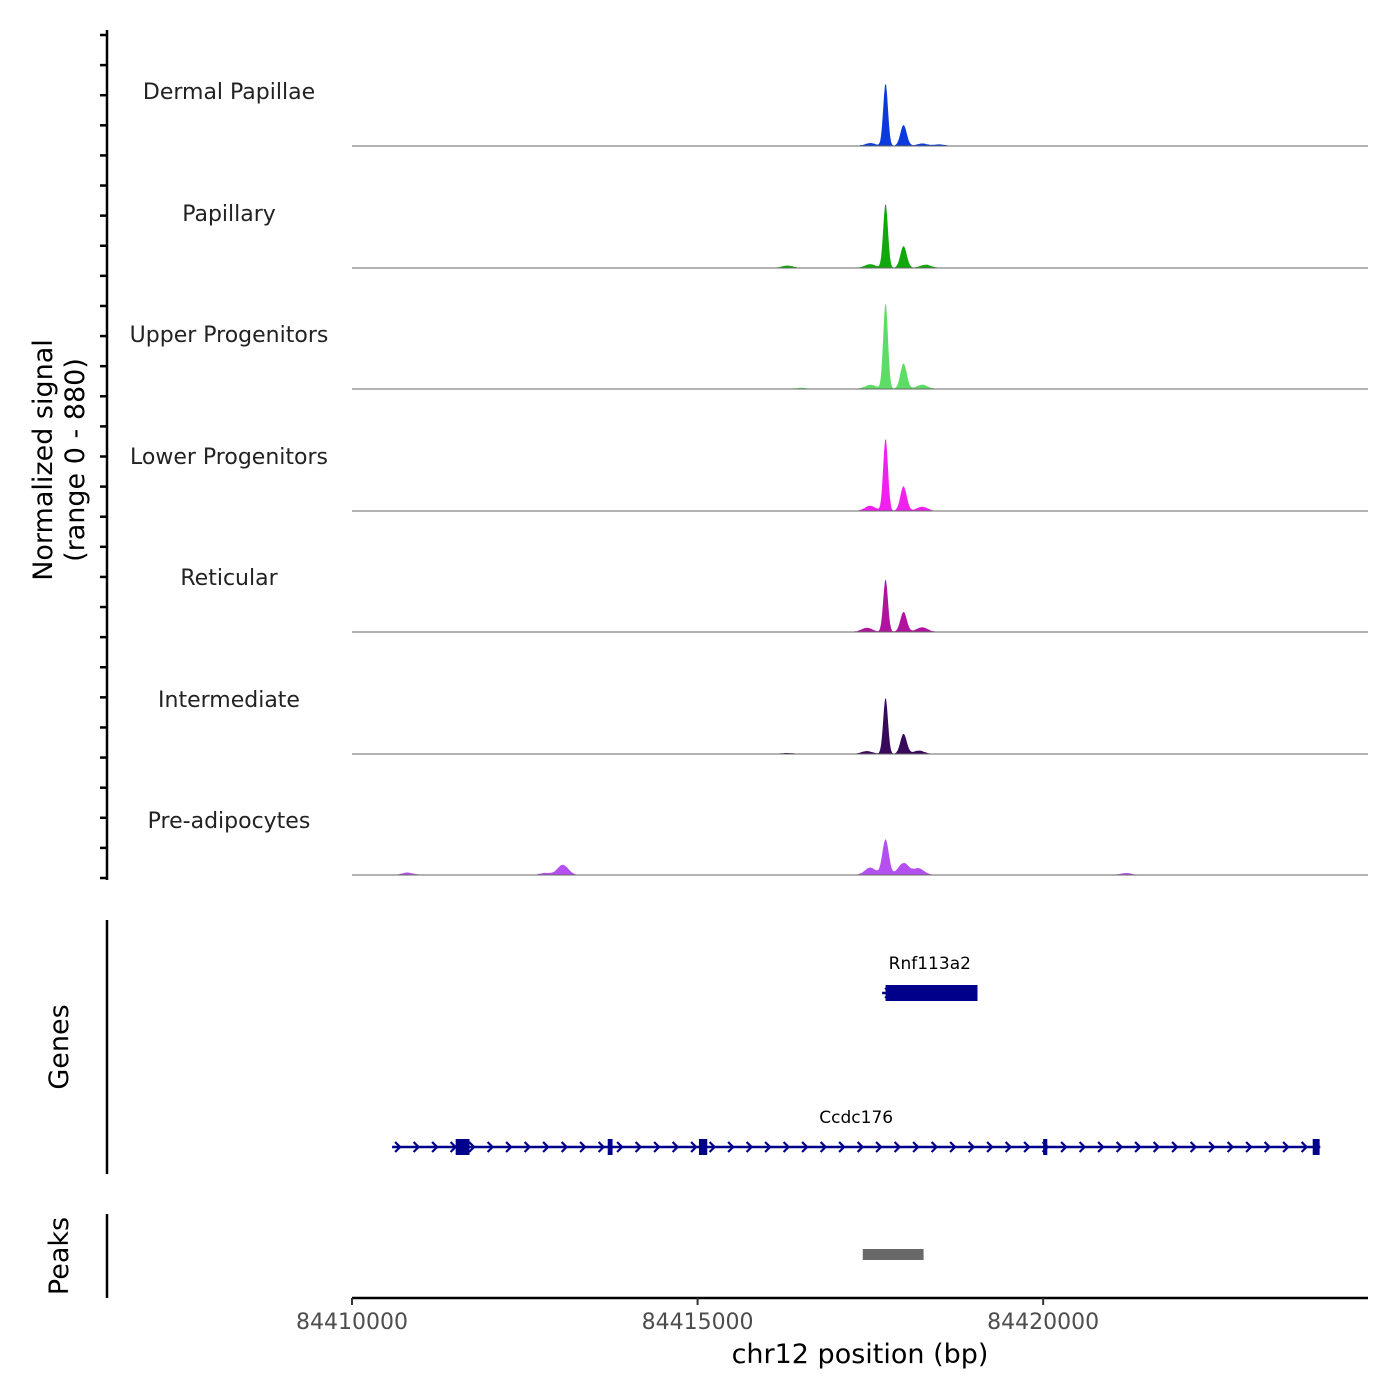 The width and height of the screenshot is (1400, 1400). I want to click on x-tick-label: 84415000, so click(698, 1322).